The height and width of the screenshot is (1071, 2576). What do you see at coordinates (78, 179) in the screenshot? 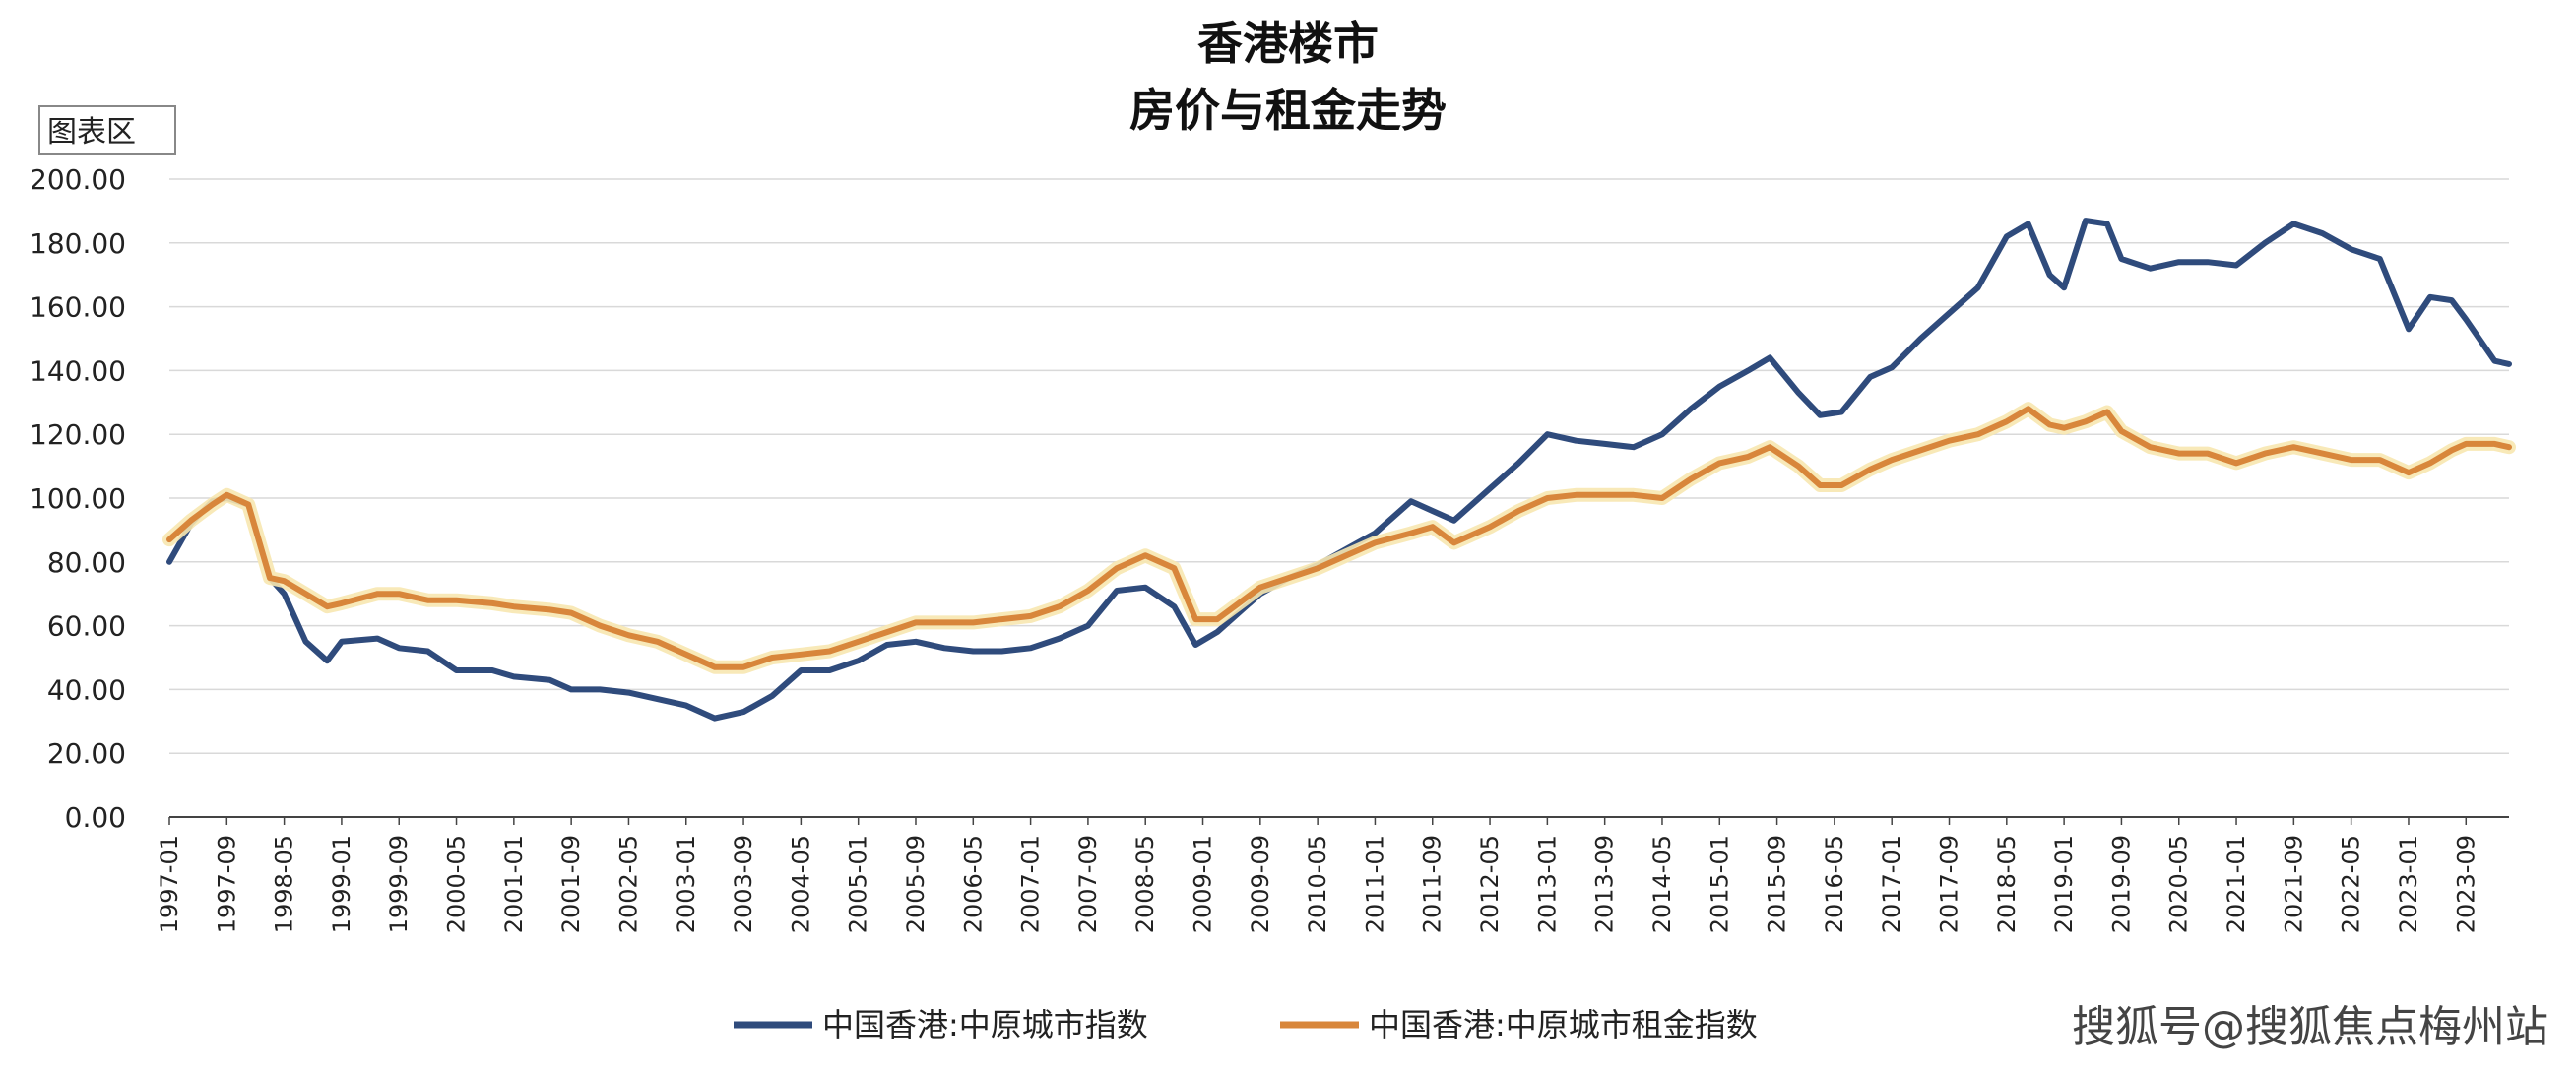
I see `y-tick-label: 200.00` at bounding box center [78, 179].